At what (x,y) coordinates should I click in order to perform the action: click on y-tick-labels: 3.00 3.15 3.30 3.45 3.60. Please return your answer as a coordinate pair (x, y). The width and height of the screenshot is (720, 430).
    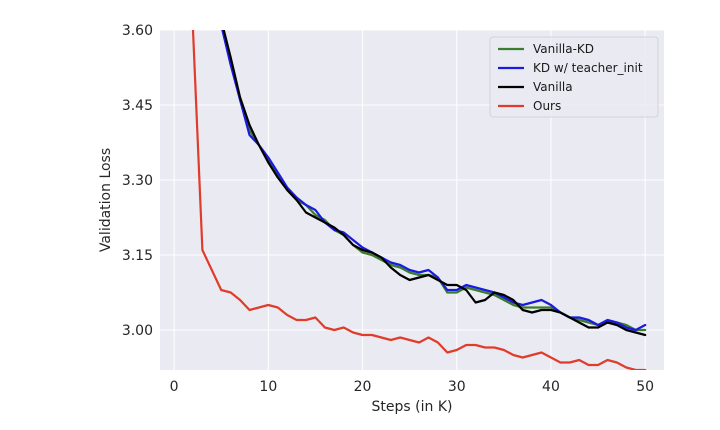
    Looking at the image, I should click on (137, 181).